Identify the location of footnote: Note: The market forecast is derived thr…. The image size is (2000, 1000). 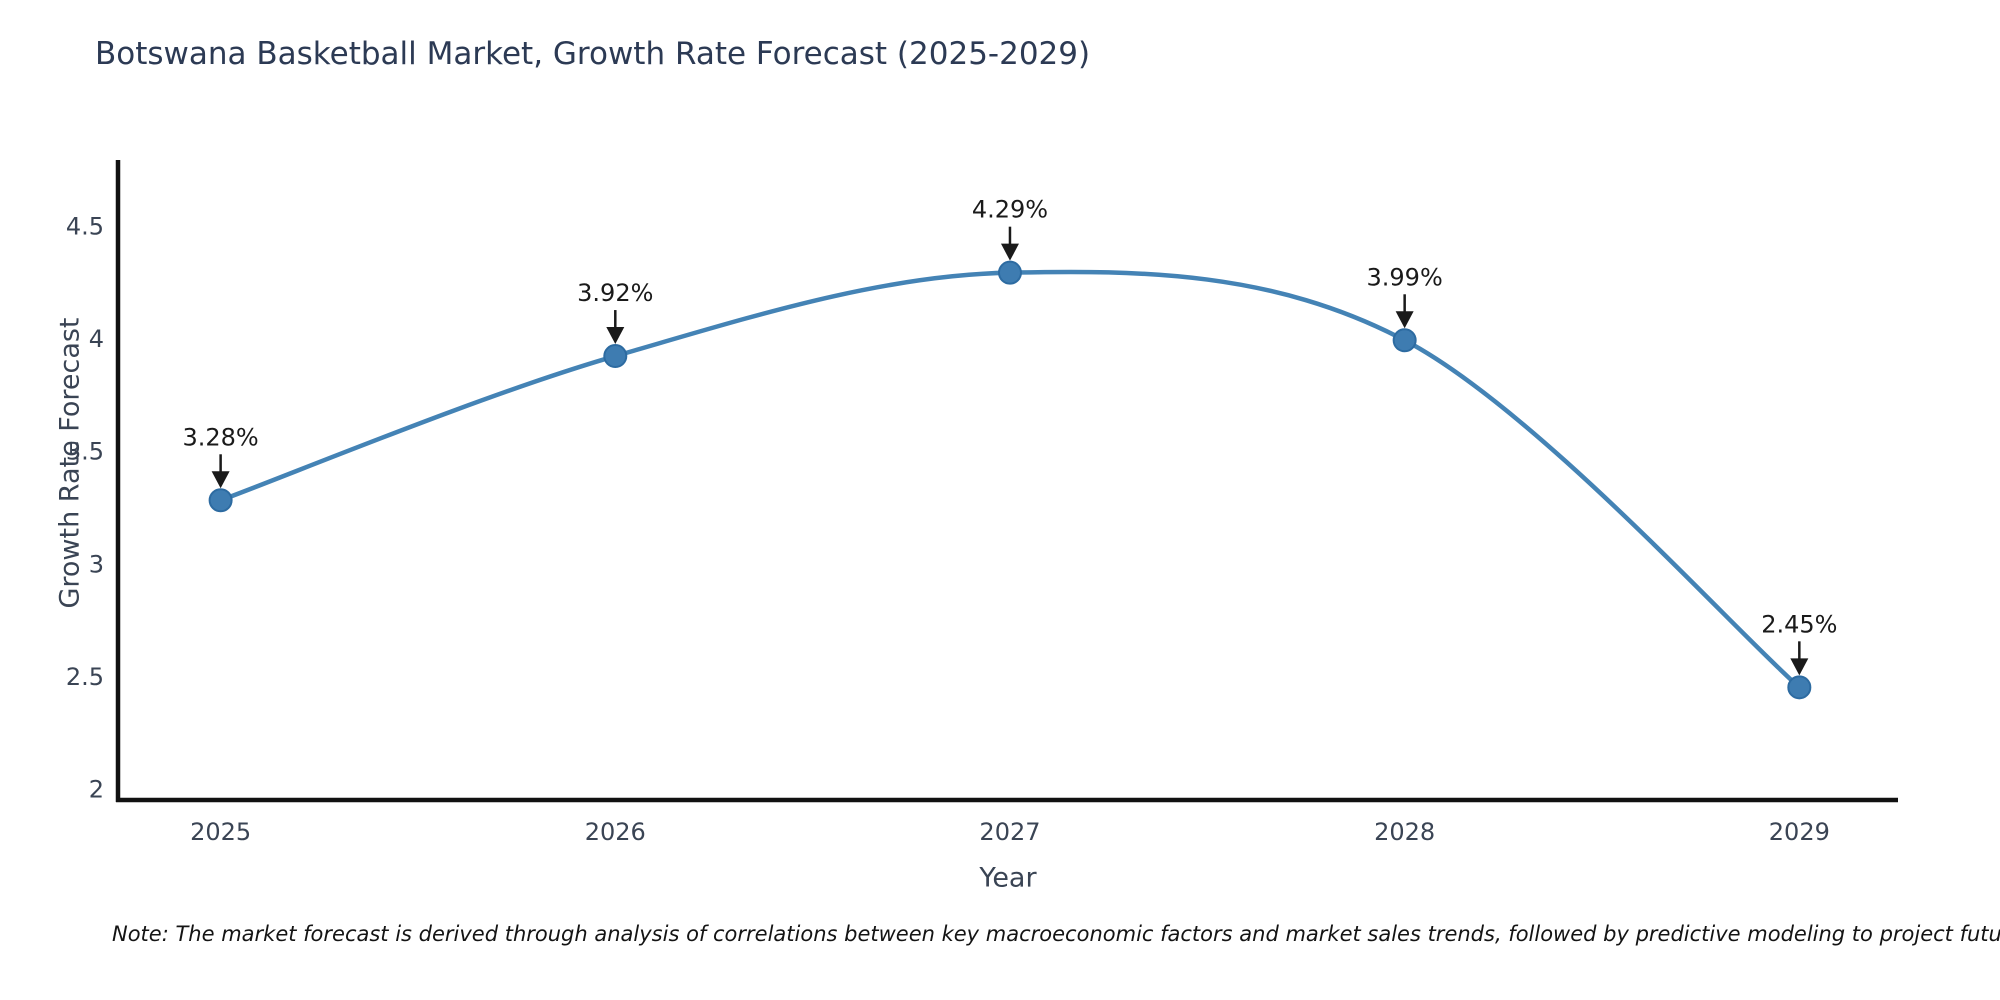
(1056, 934).